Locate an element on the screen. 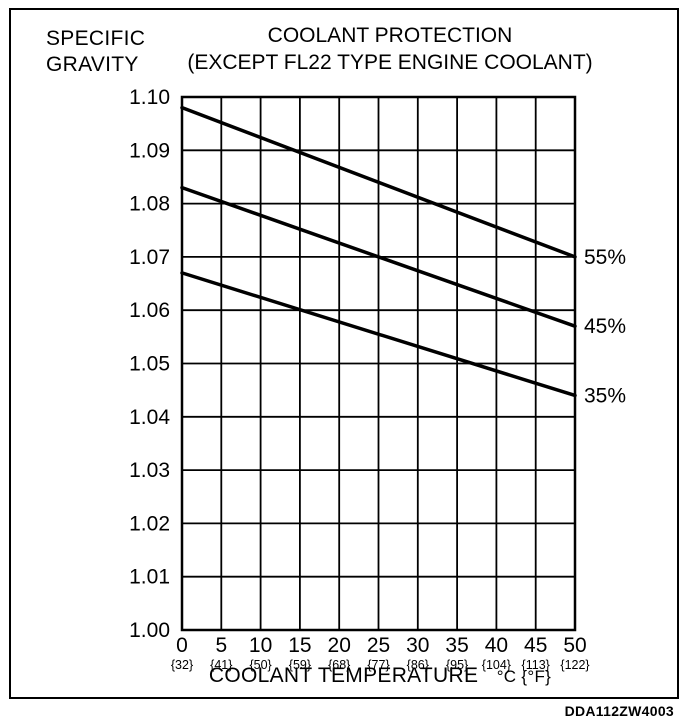  series-line-55pct is located at coordinates (378, 182).